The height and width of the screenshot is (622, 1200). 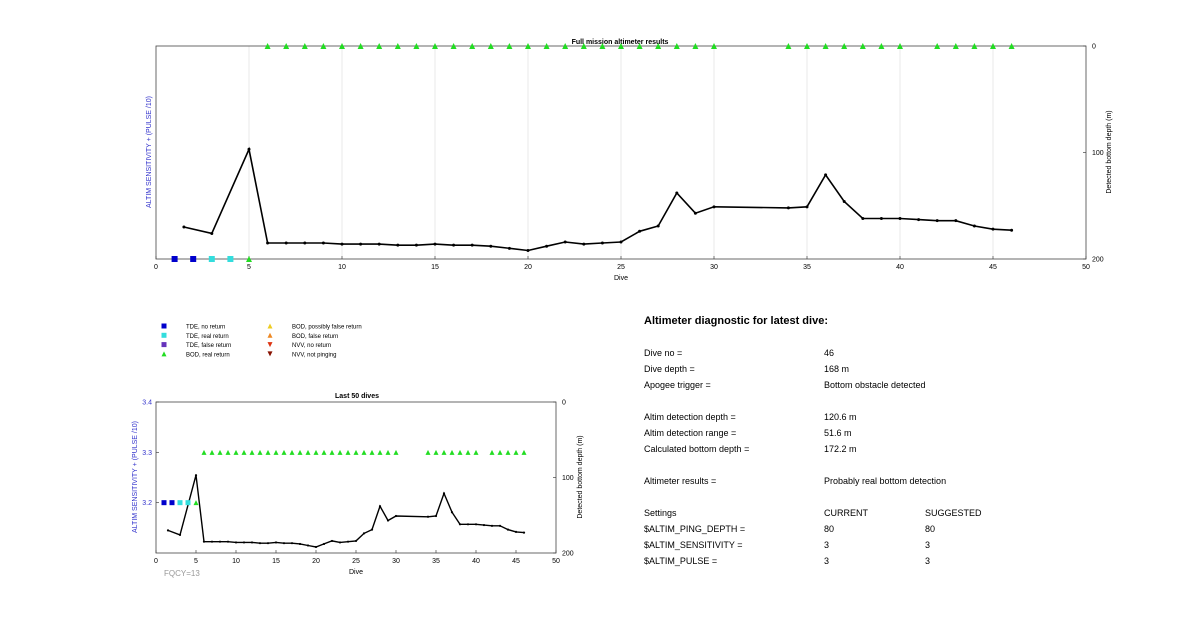 What do you see at coordinates (568, 554) in the screenshot?
I see `y2-tick-label: 200` at bounding box center [568, 554].